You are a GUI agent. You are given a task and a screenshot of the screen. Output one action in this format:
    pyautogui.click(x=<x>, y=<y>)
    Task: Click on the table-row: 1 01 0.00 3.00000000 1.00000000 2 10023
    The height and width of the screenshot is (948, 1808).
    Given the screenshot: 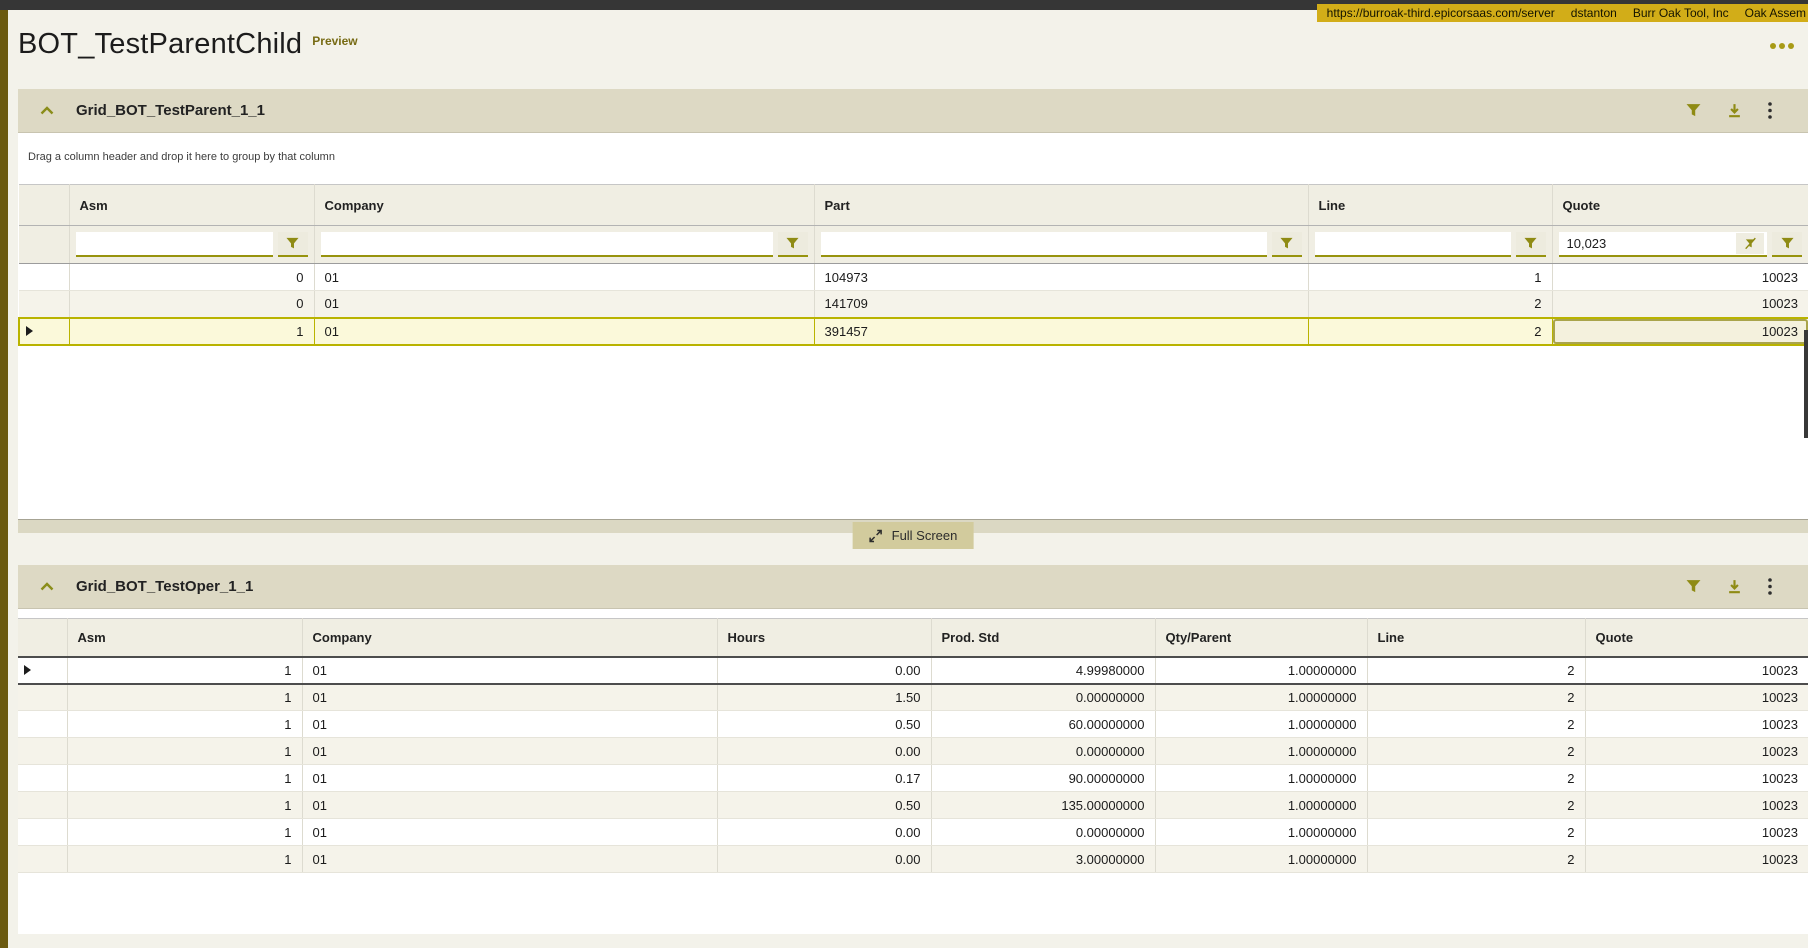 What is the action you would take?
    pyautogui.click(x=913, y=859)
    